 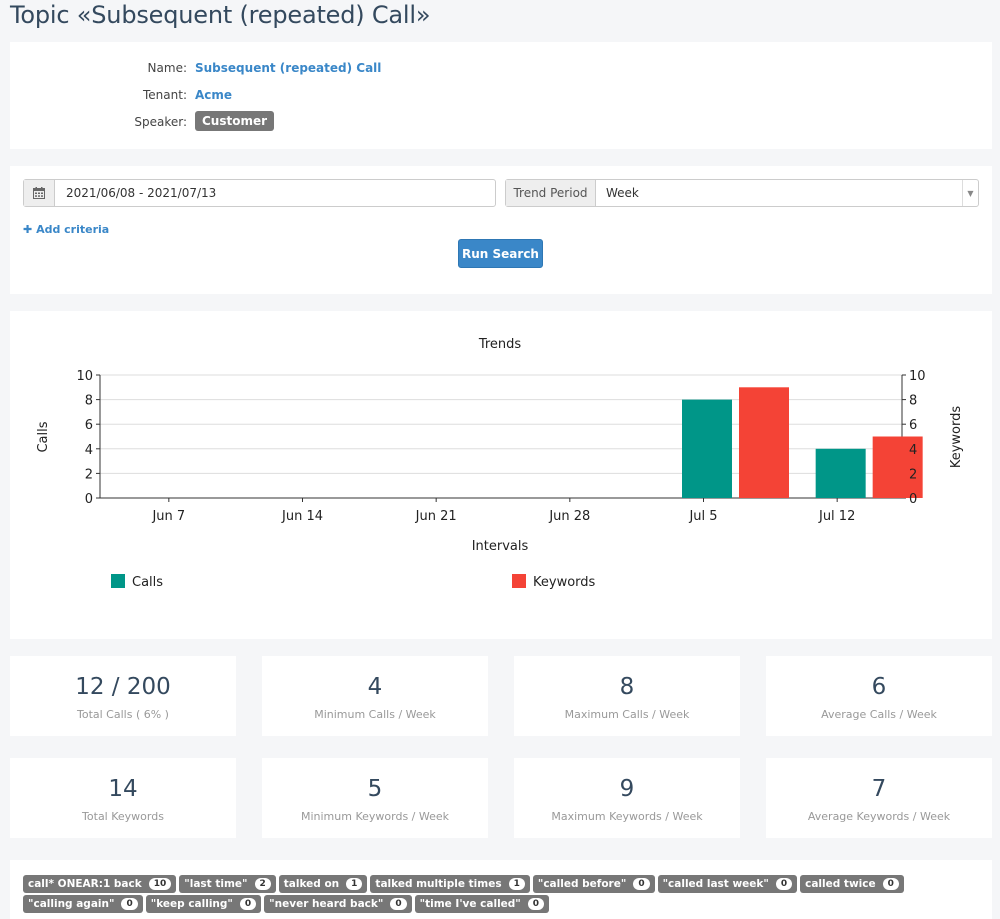 I want to click on stat-avg-keywords: 7 Average Keywords / Week, so click(x=879, y=798).